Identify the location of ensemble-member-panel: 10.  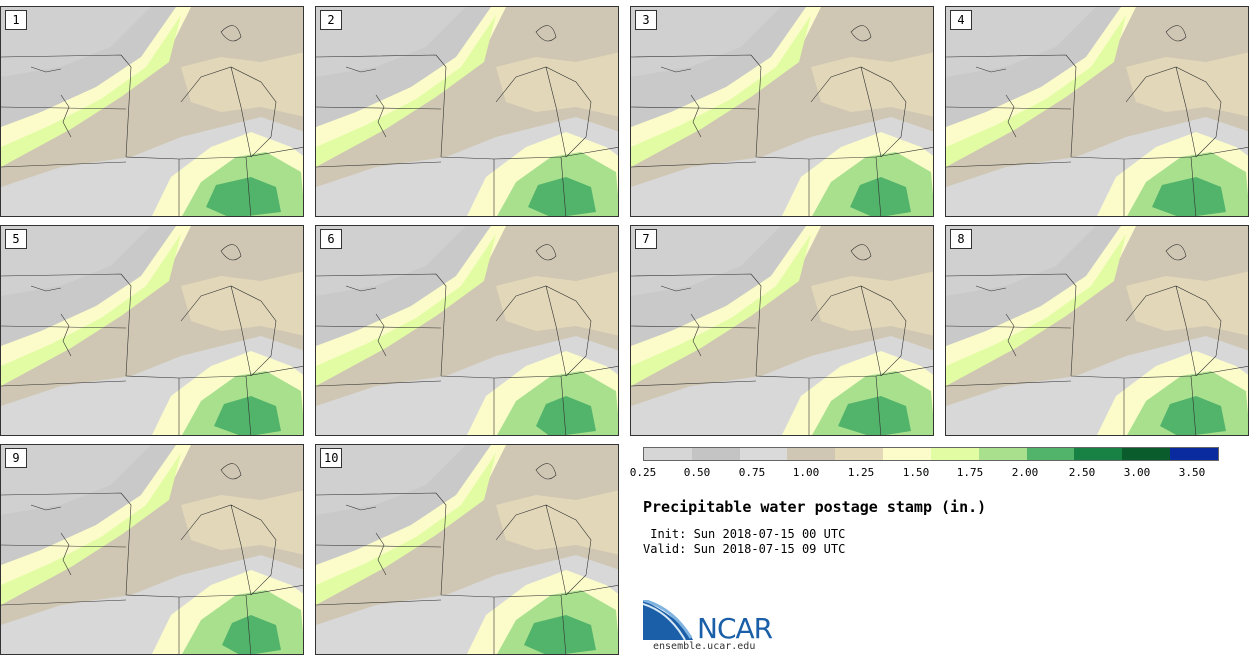
(467, 549).